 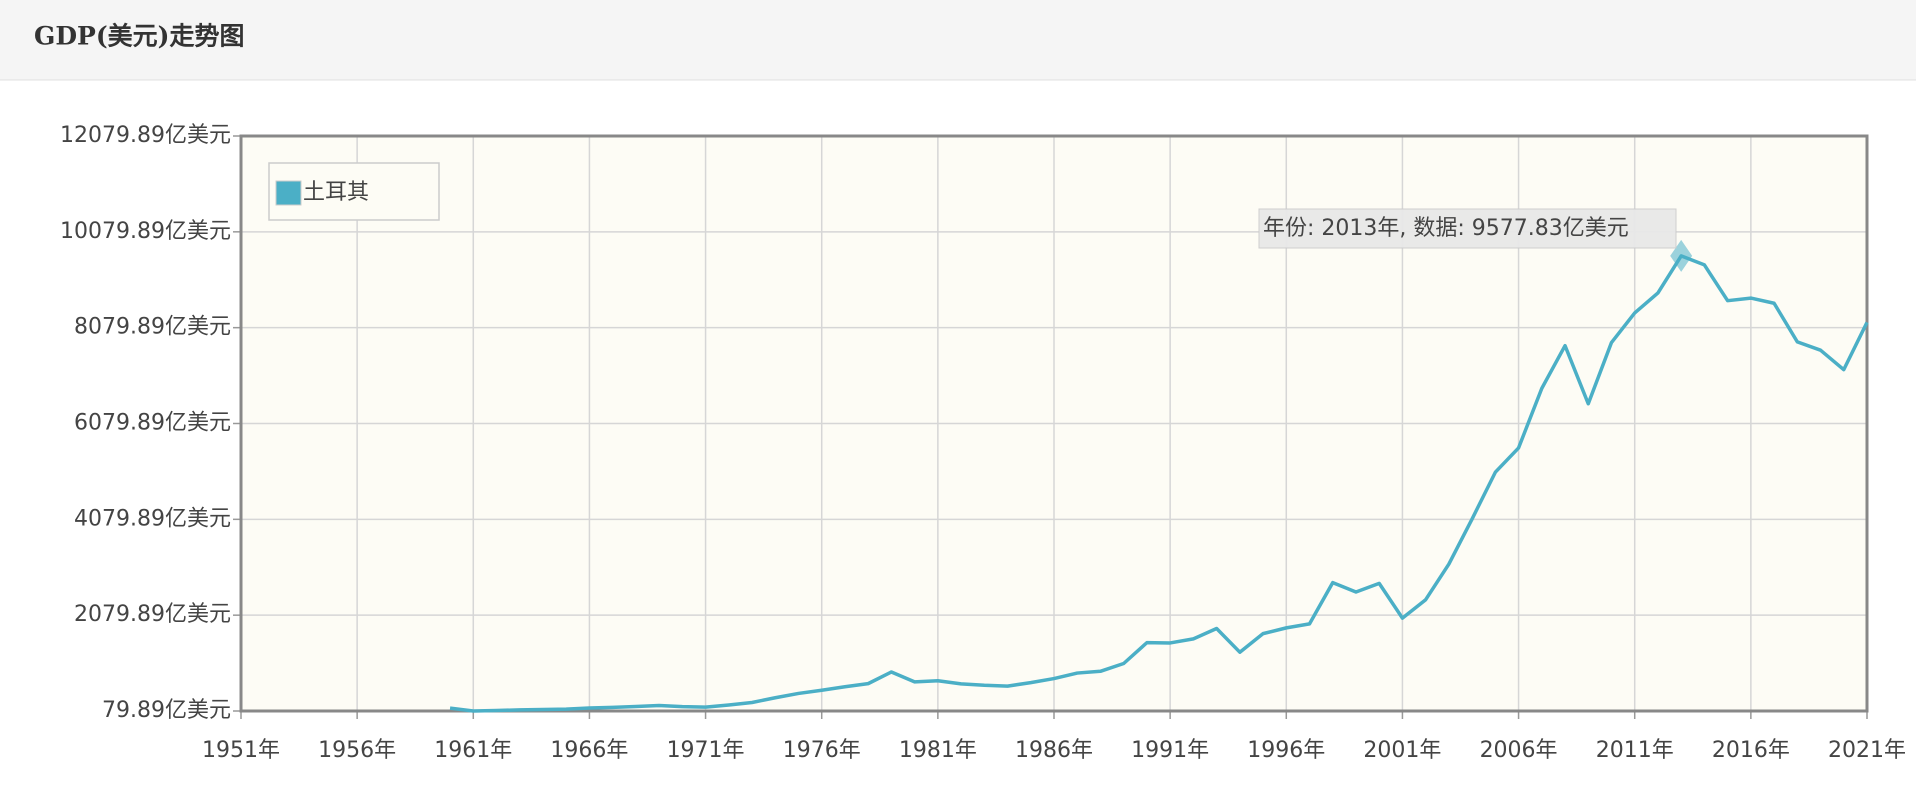 I want to click on y-tick-label: 8079.89亿美元, so click(x=152, y=327).